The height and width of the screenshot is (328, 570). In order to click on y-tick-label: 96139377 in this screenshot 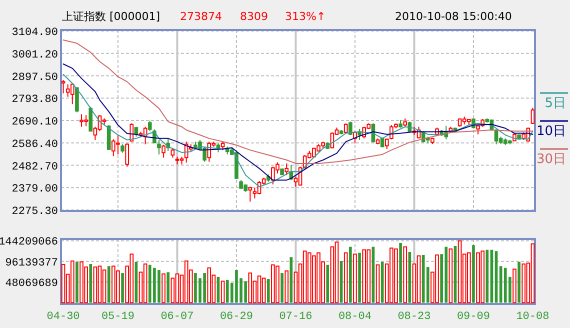, I will do `click(31, 263)`.